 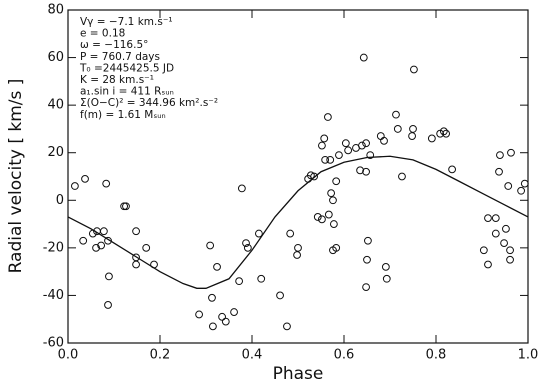 What do you see at coordinates (114, 45) in the screenshot?
I see `annotation: ω = −116.5°` at bounding box center [114, 45].